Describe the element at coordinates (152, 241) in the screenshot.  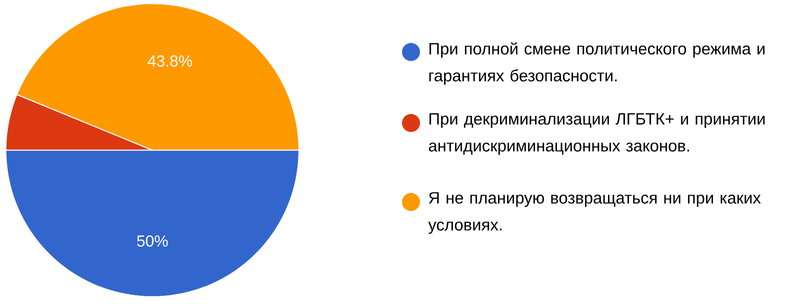
I see `data-label: 50%` at that location.